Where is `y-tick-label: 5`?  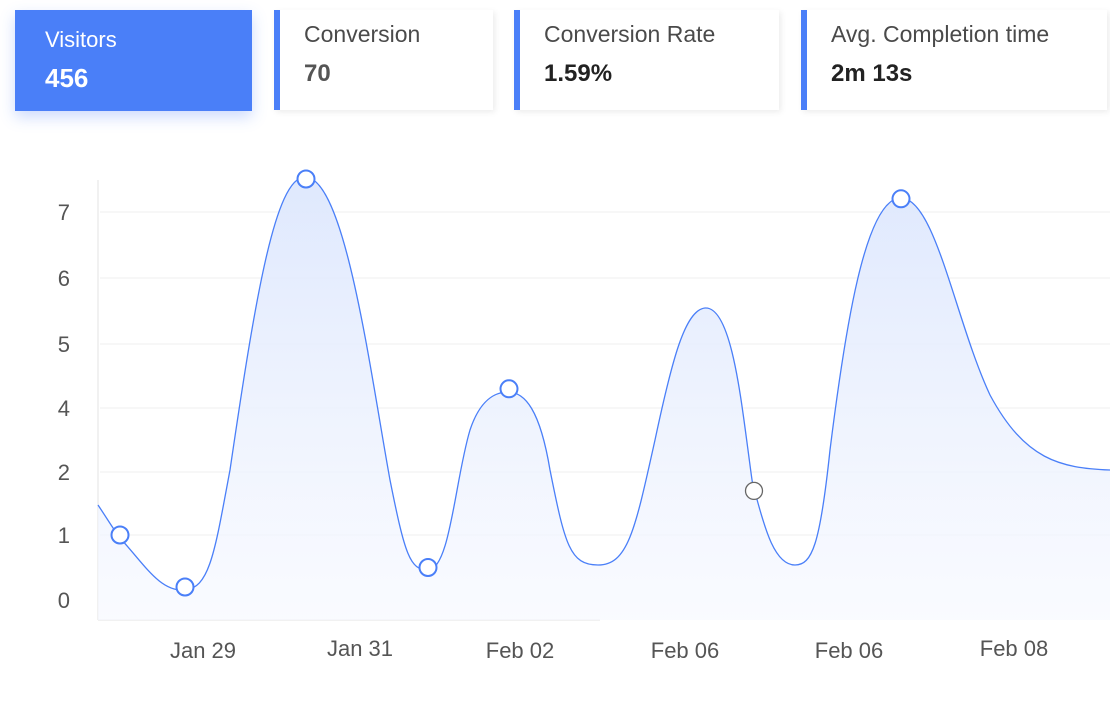
y-tick-label: 5 is located at coordinates (64, 344).